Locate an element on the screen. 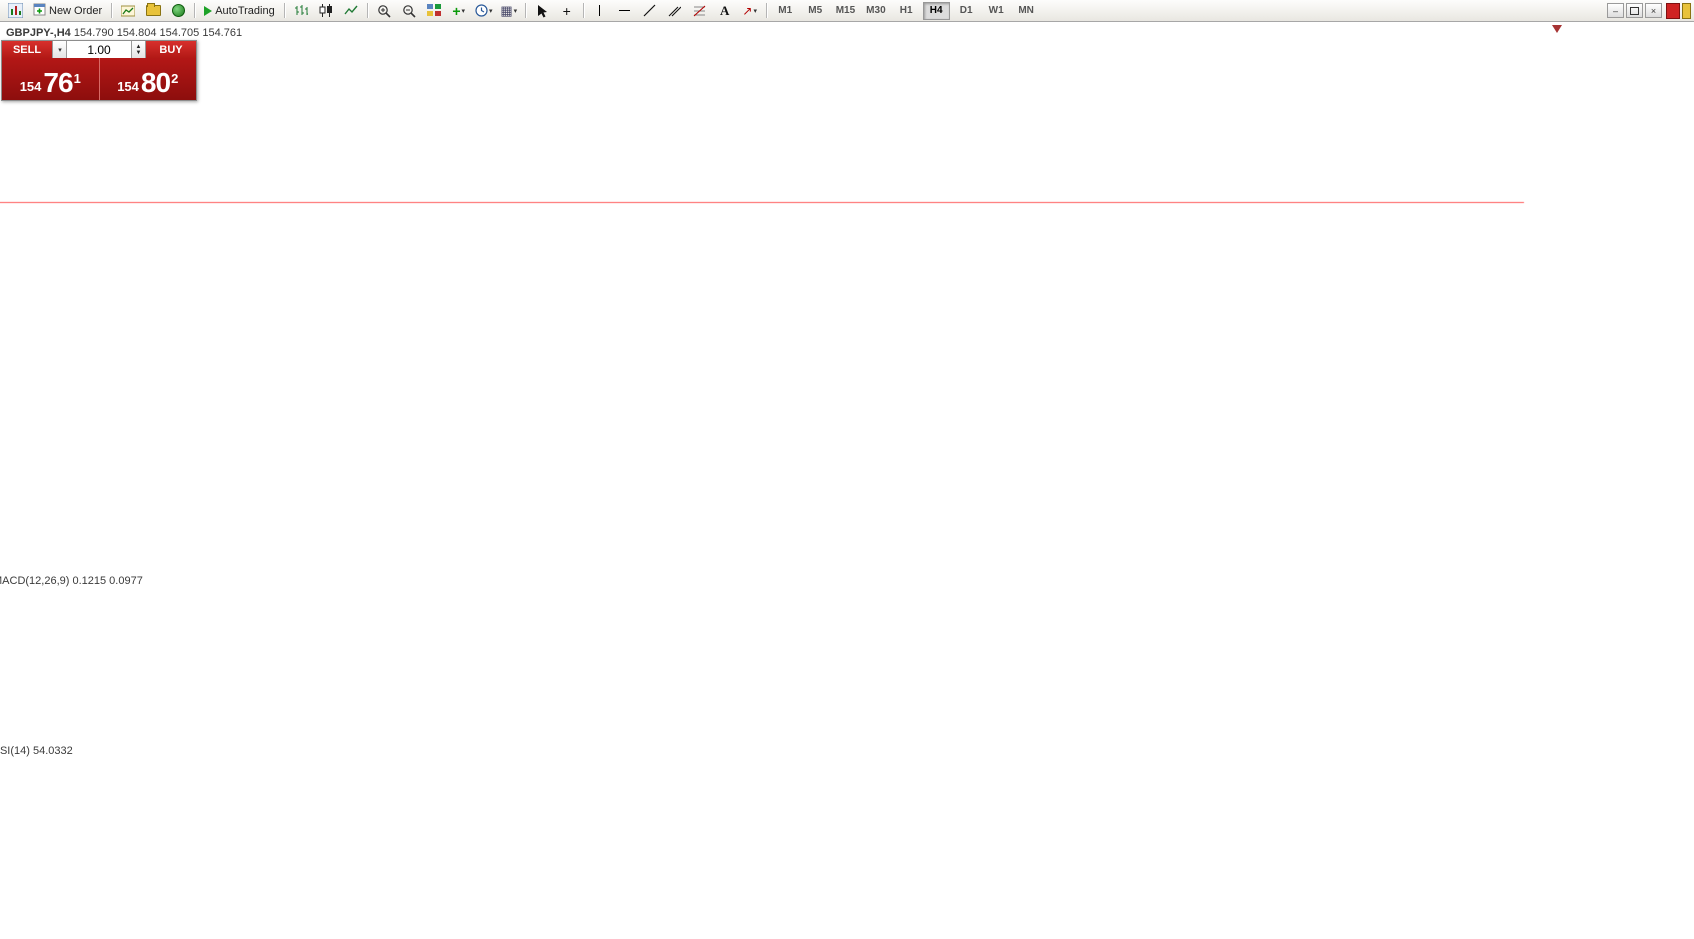 The image size is (1694, 939). arrows-icon: ↗ ▾ is located at coordinates (750, 11).